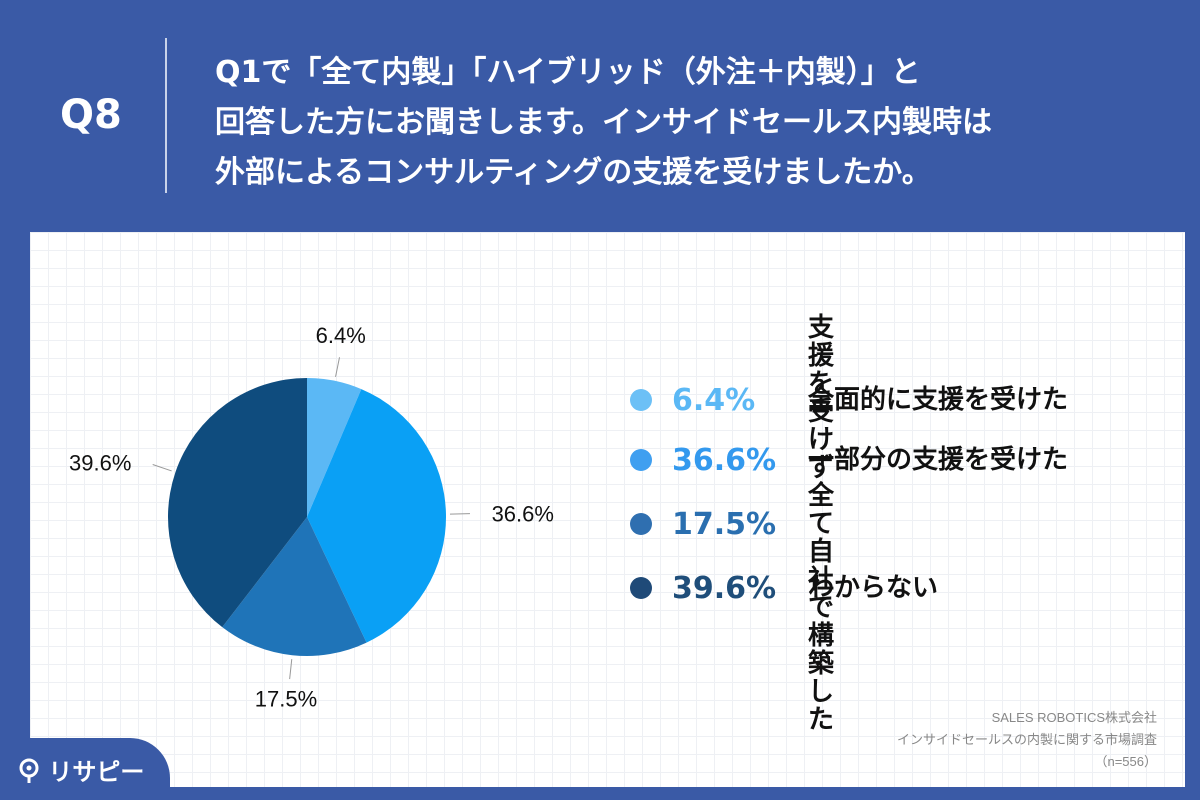  What do you see at coordinates (784, 588) in the screenshot?
I see `legend-item: 39.6% わからない` at bounding box center [784, 588].